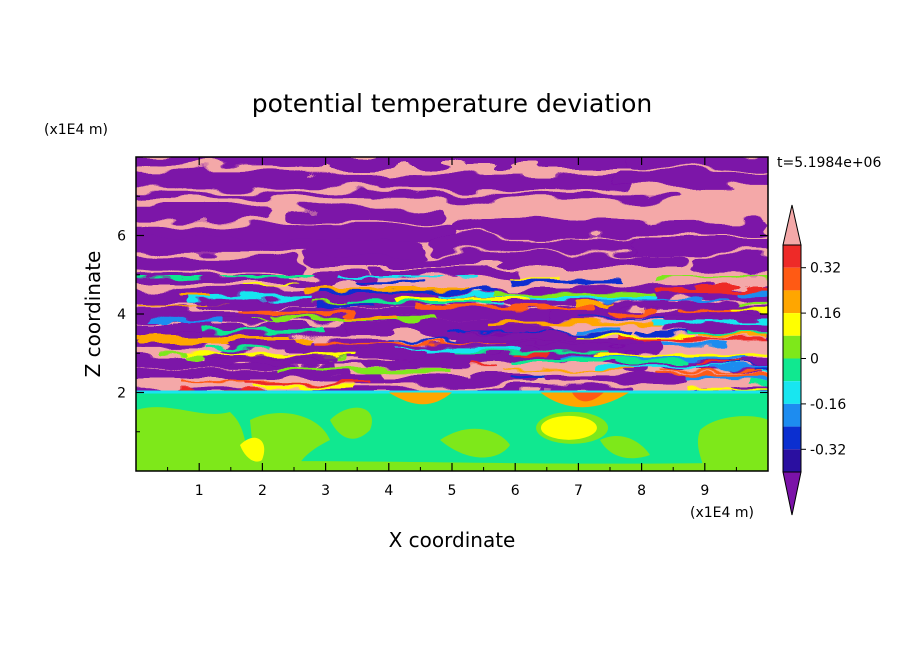  Describe the element at coordinates (568, 427) in the screenshot. I see `warm-anomaly` at that location.